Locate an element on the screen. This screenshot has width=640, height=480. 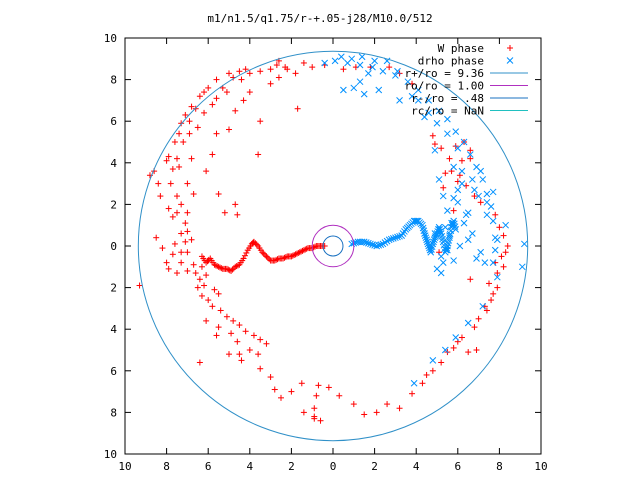
y-tick-label: 8 is located at coordinates (113, 412).